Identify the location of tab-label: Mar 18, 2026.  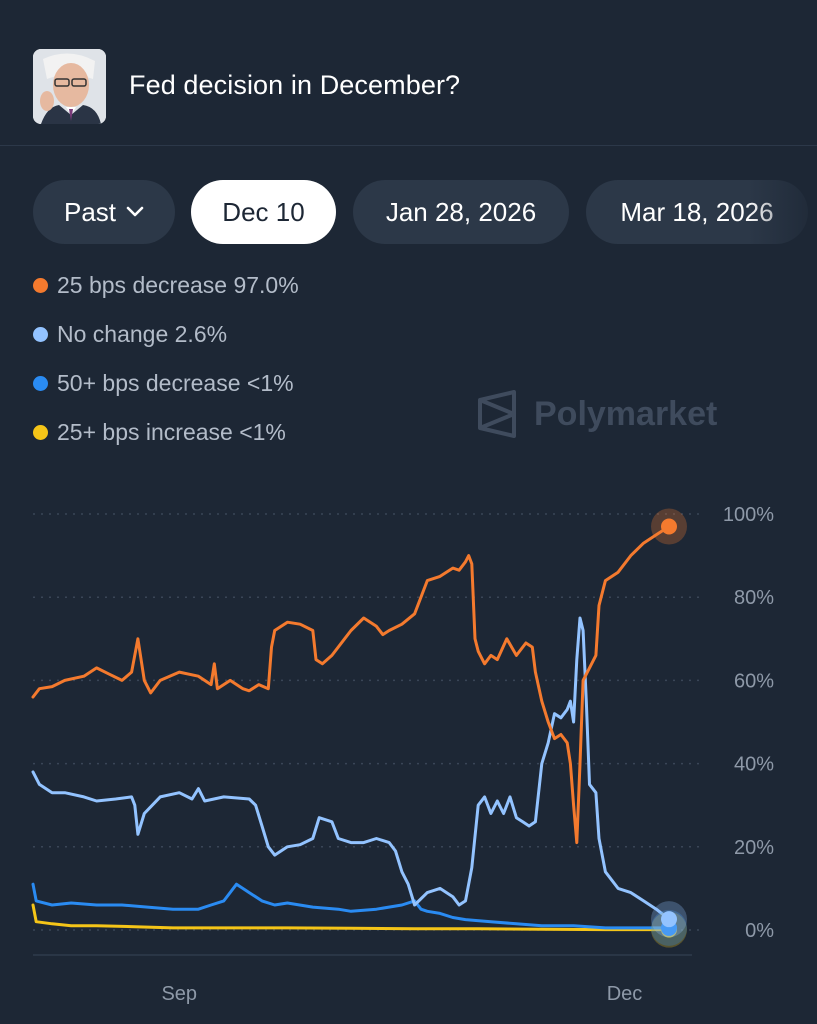
(697, 211).